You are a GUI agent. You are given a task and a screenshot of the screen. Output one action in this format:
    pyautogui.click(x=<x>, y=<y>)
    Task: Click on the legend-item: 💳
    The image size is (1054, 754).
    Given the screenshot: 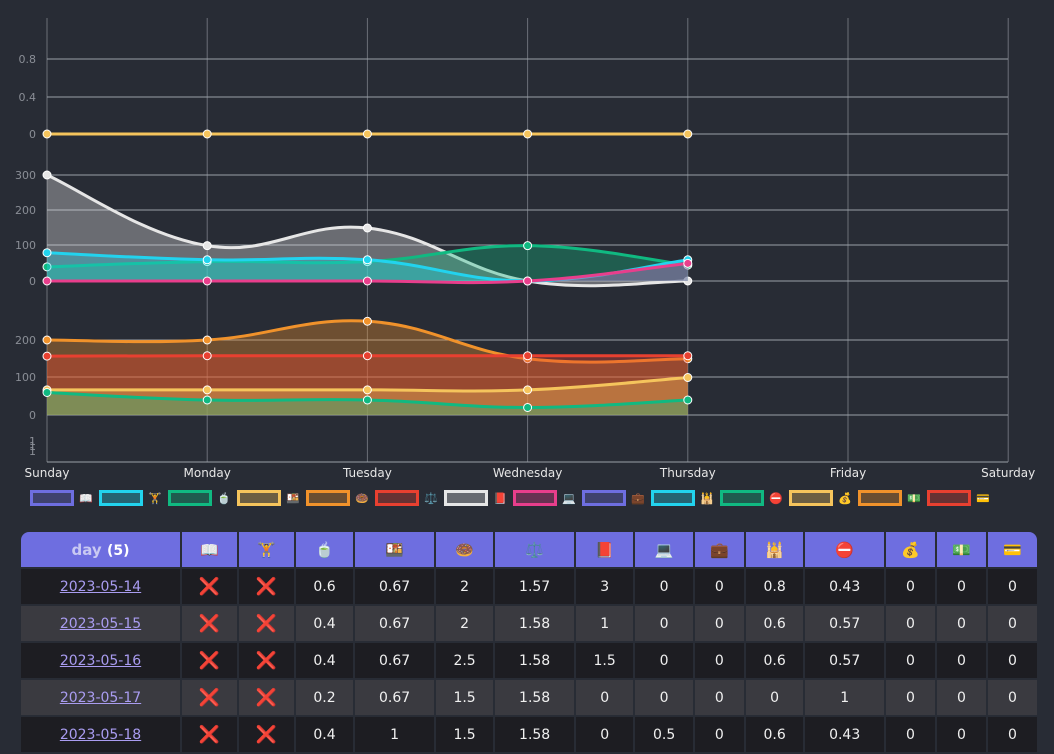 What is the action you would take?
    pyautogui.click(x=958, y=498)
    